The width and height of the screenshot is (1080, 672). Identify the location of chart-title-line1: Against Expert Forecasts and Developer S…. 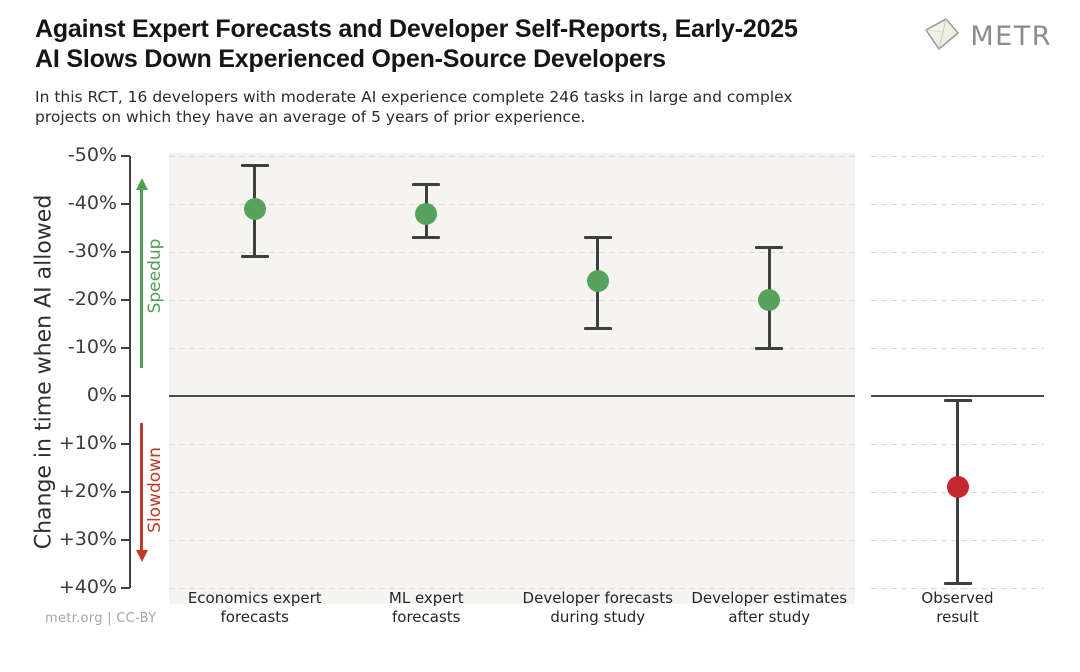
(416, 29).